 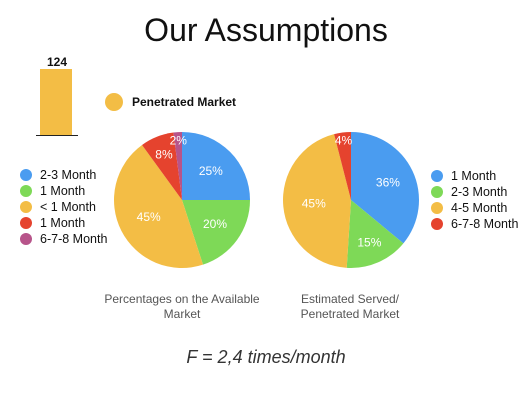 I want to click on legend-item-2: 4-5 Month, so click(x=474, y=208).